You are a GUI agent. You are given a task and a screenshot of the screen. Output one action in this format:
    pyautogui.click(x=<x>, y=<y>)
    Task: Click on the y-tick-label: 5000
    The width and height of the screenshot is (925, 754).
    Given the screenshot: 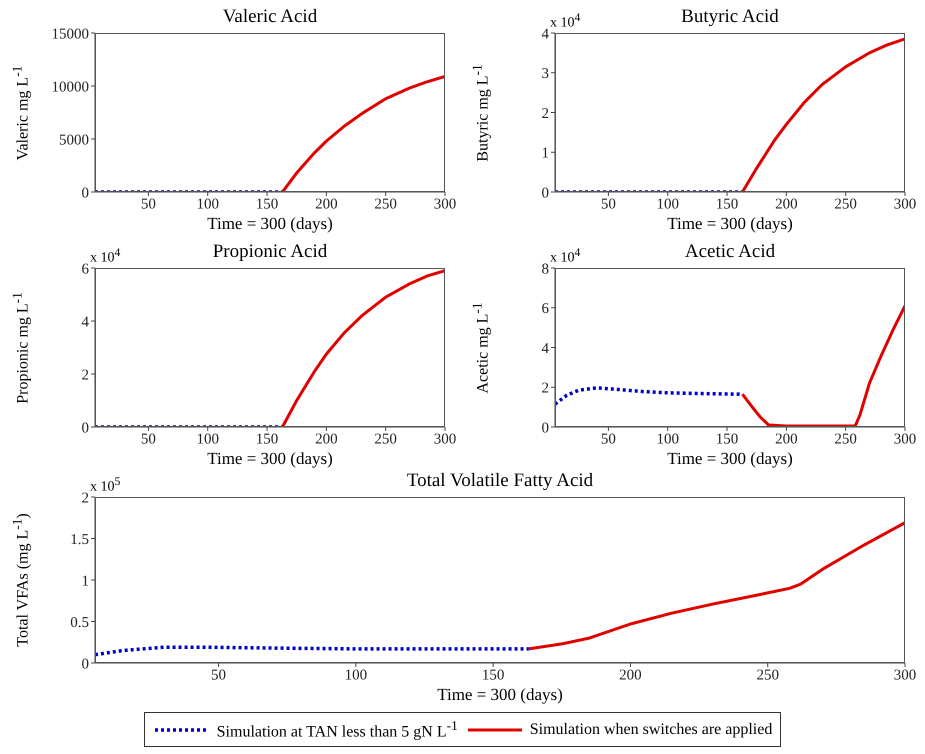 What is the action you would take?
    pyautogui.click(x=74, y=140)
    